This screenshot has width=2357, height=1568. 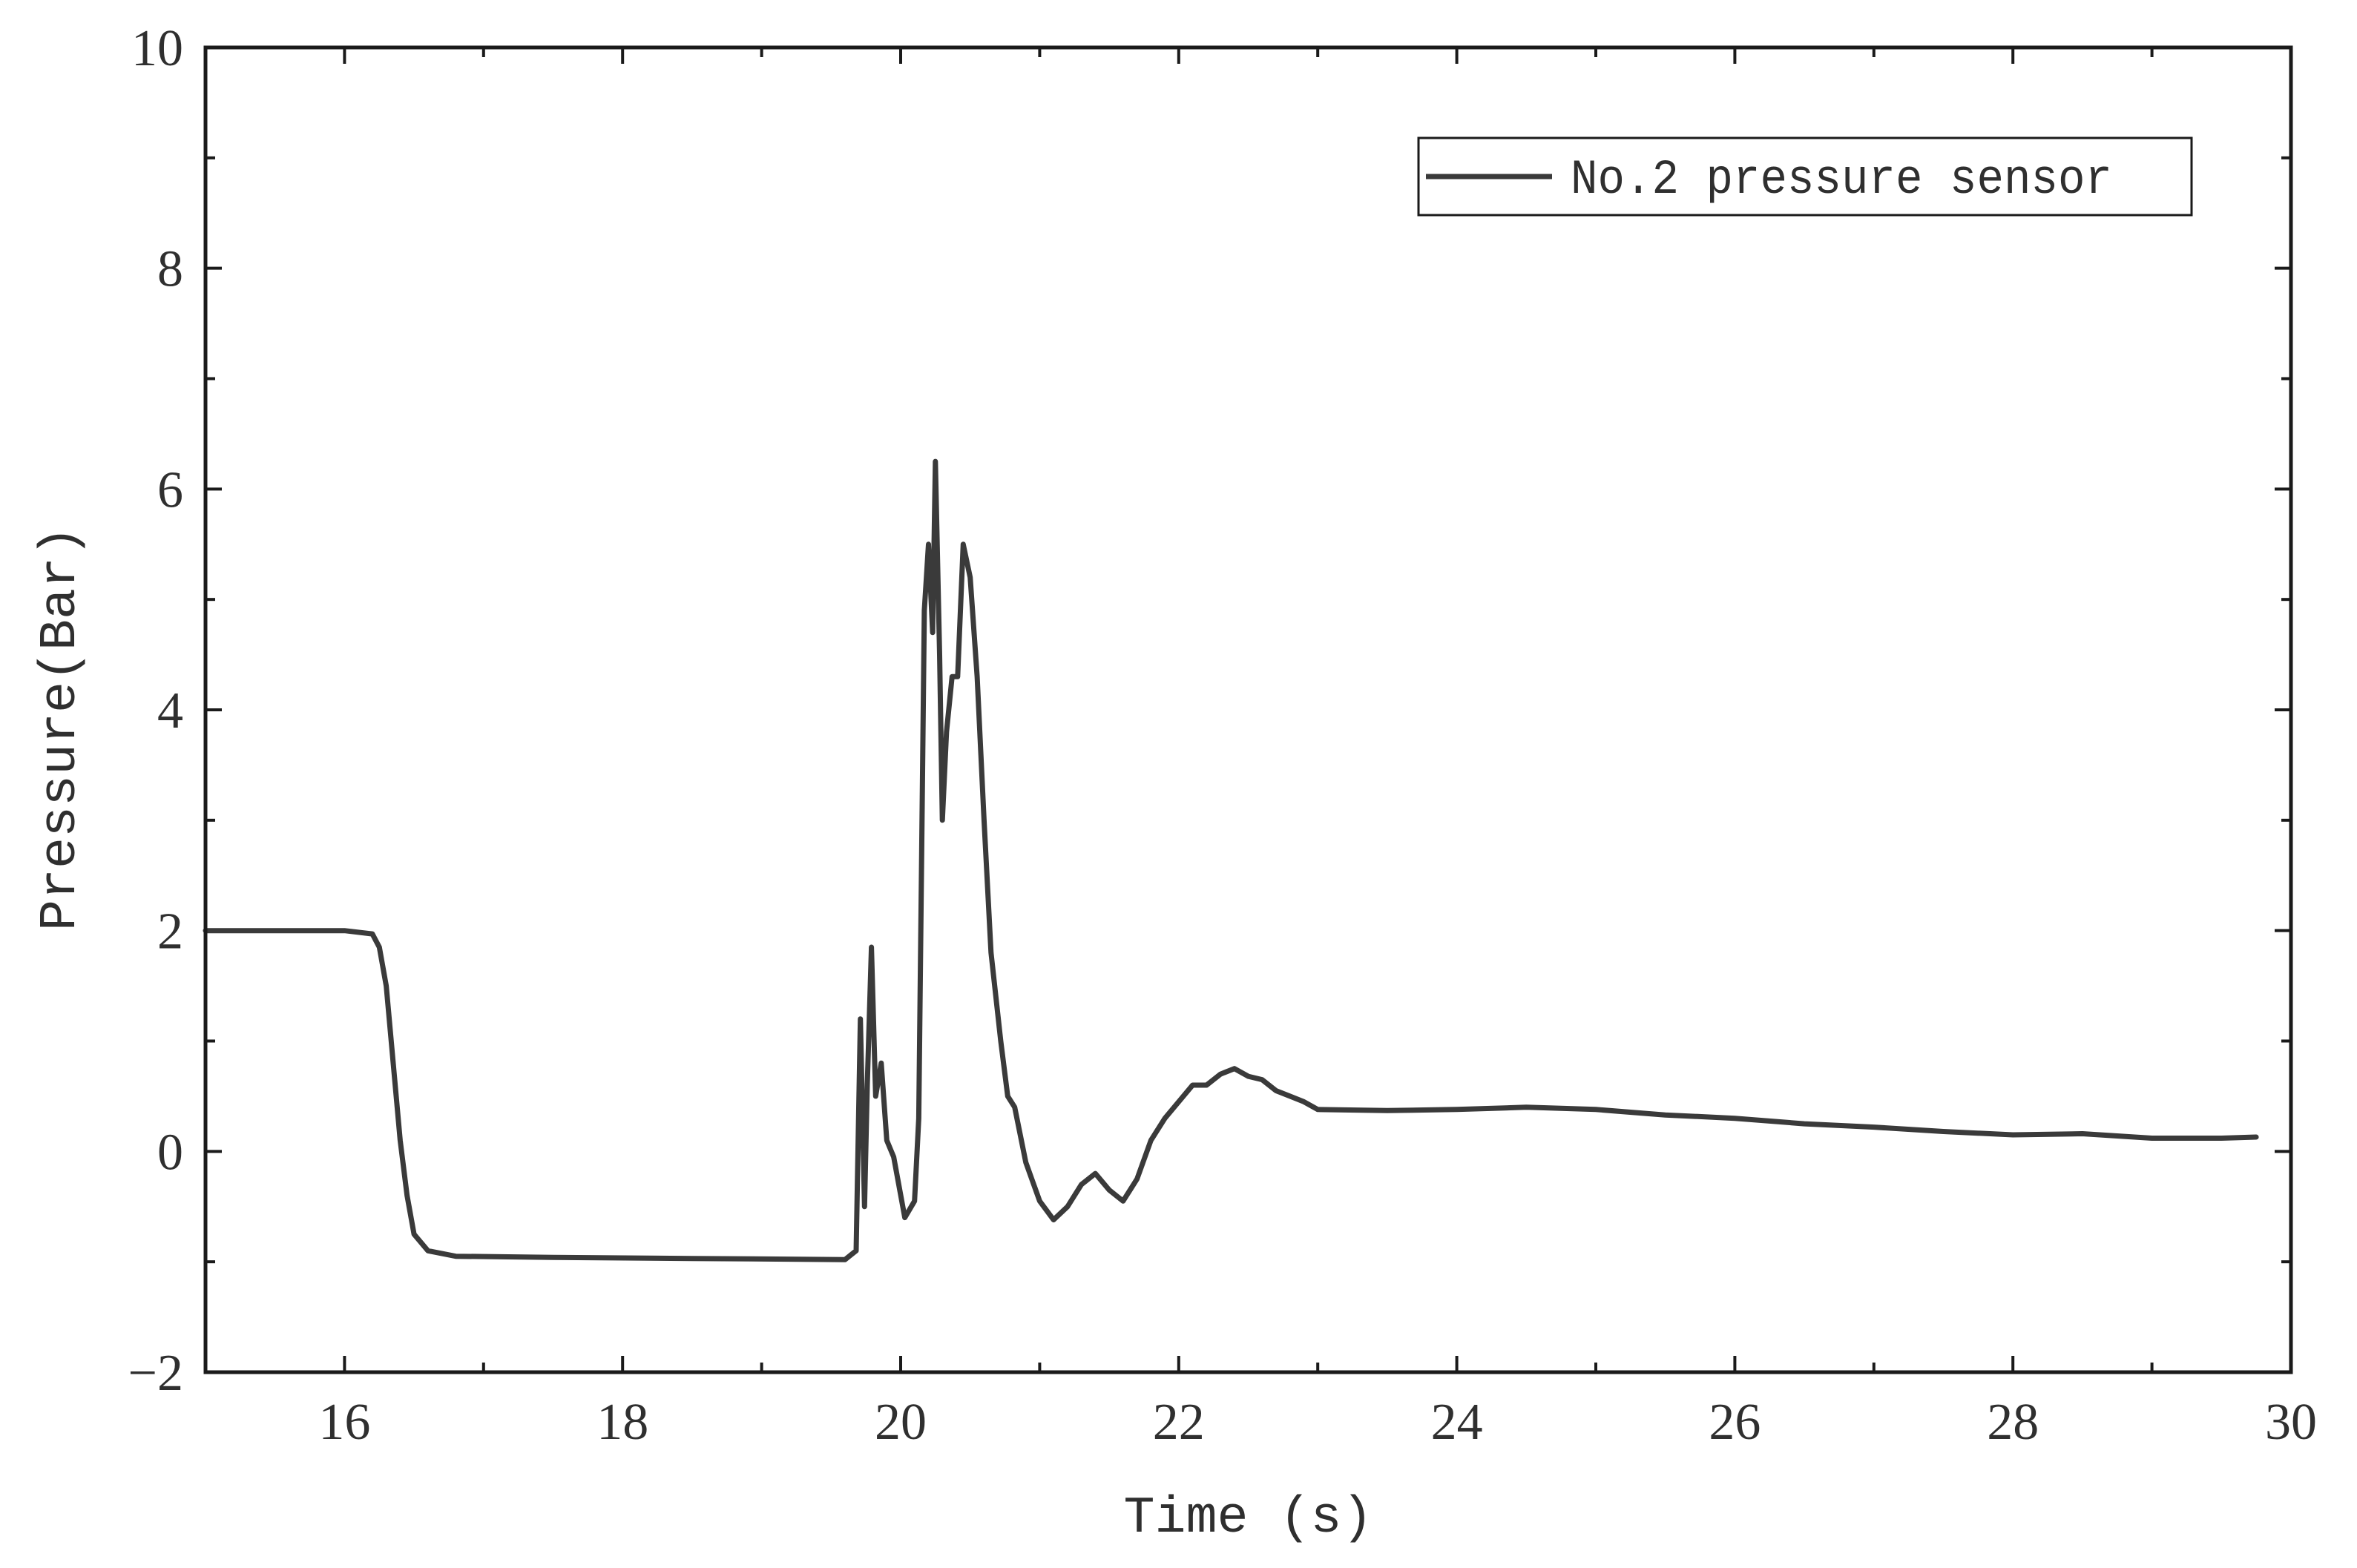 I want to click on legend-label: No.2 pressure sensor, so click(x=1842, y=180).